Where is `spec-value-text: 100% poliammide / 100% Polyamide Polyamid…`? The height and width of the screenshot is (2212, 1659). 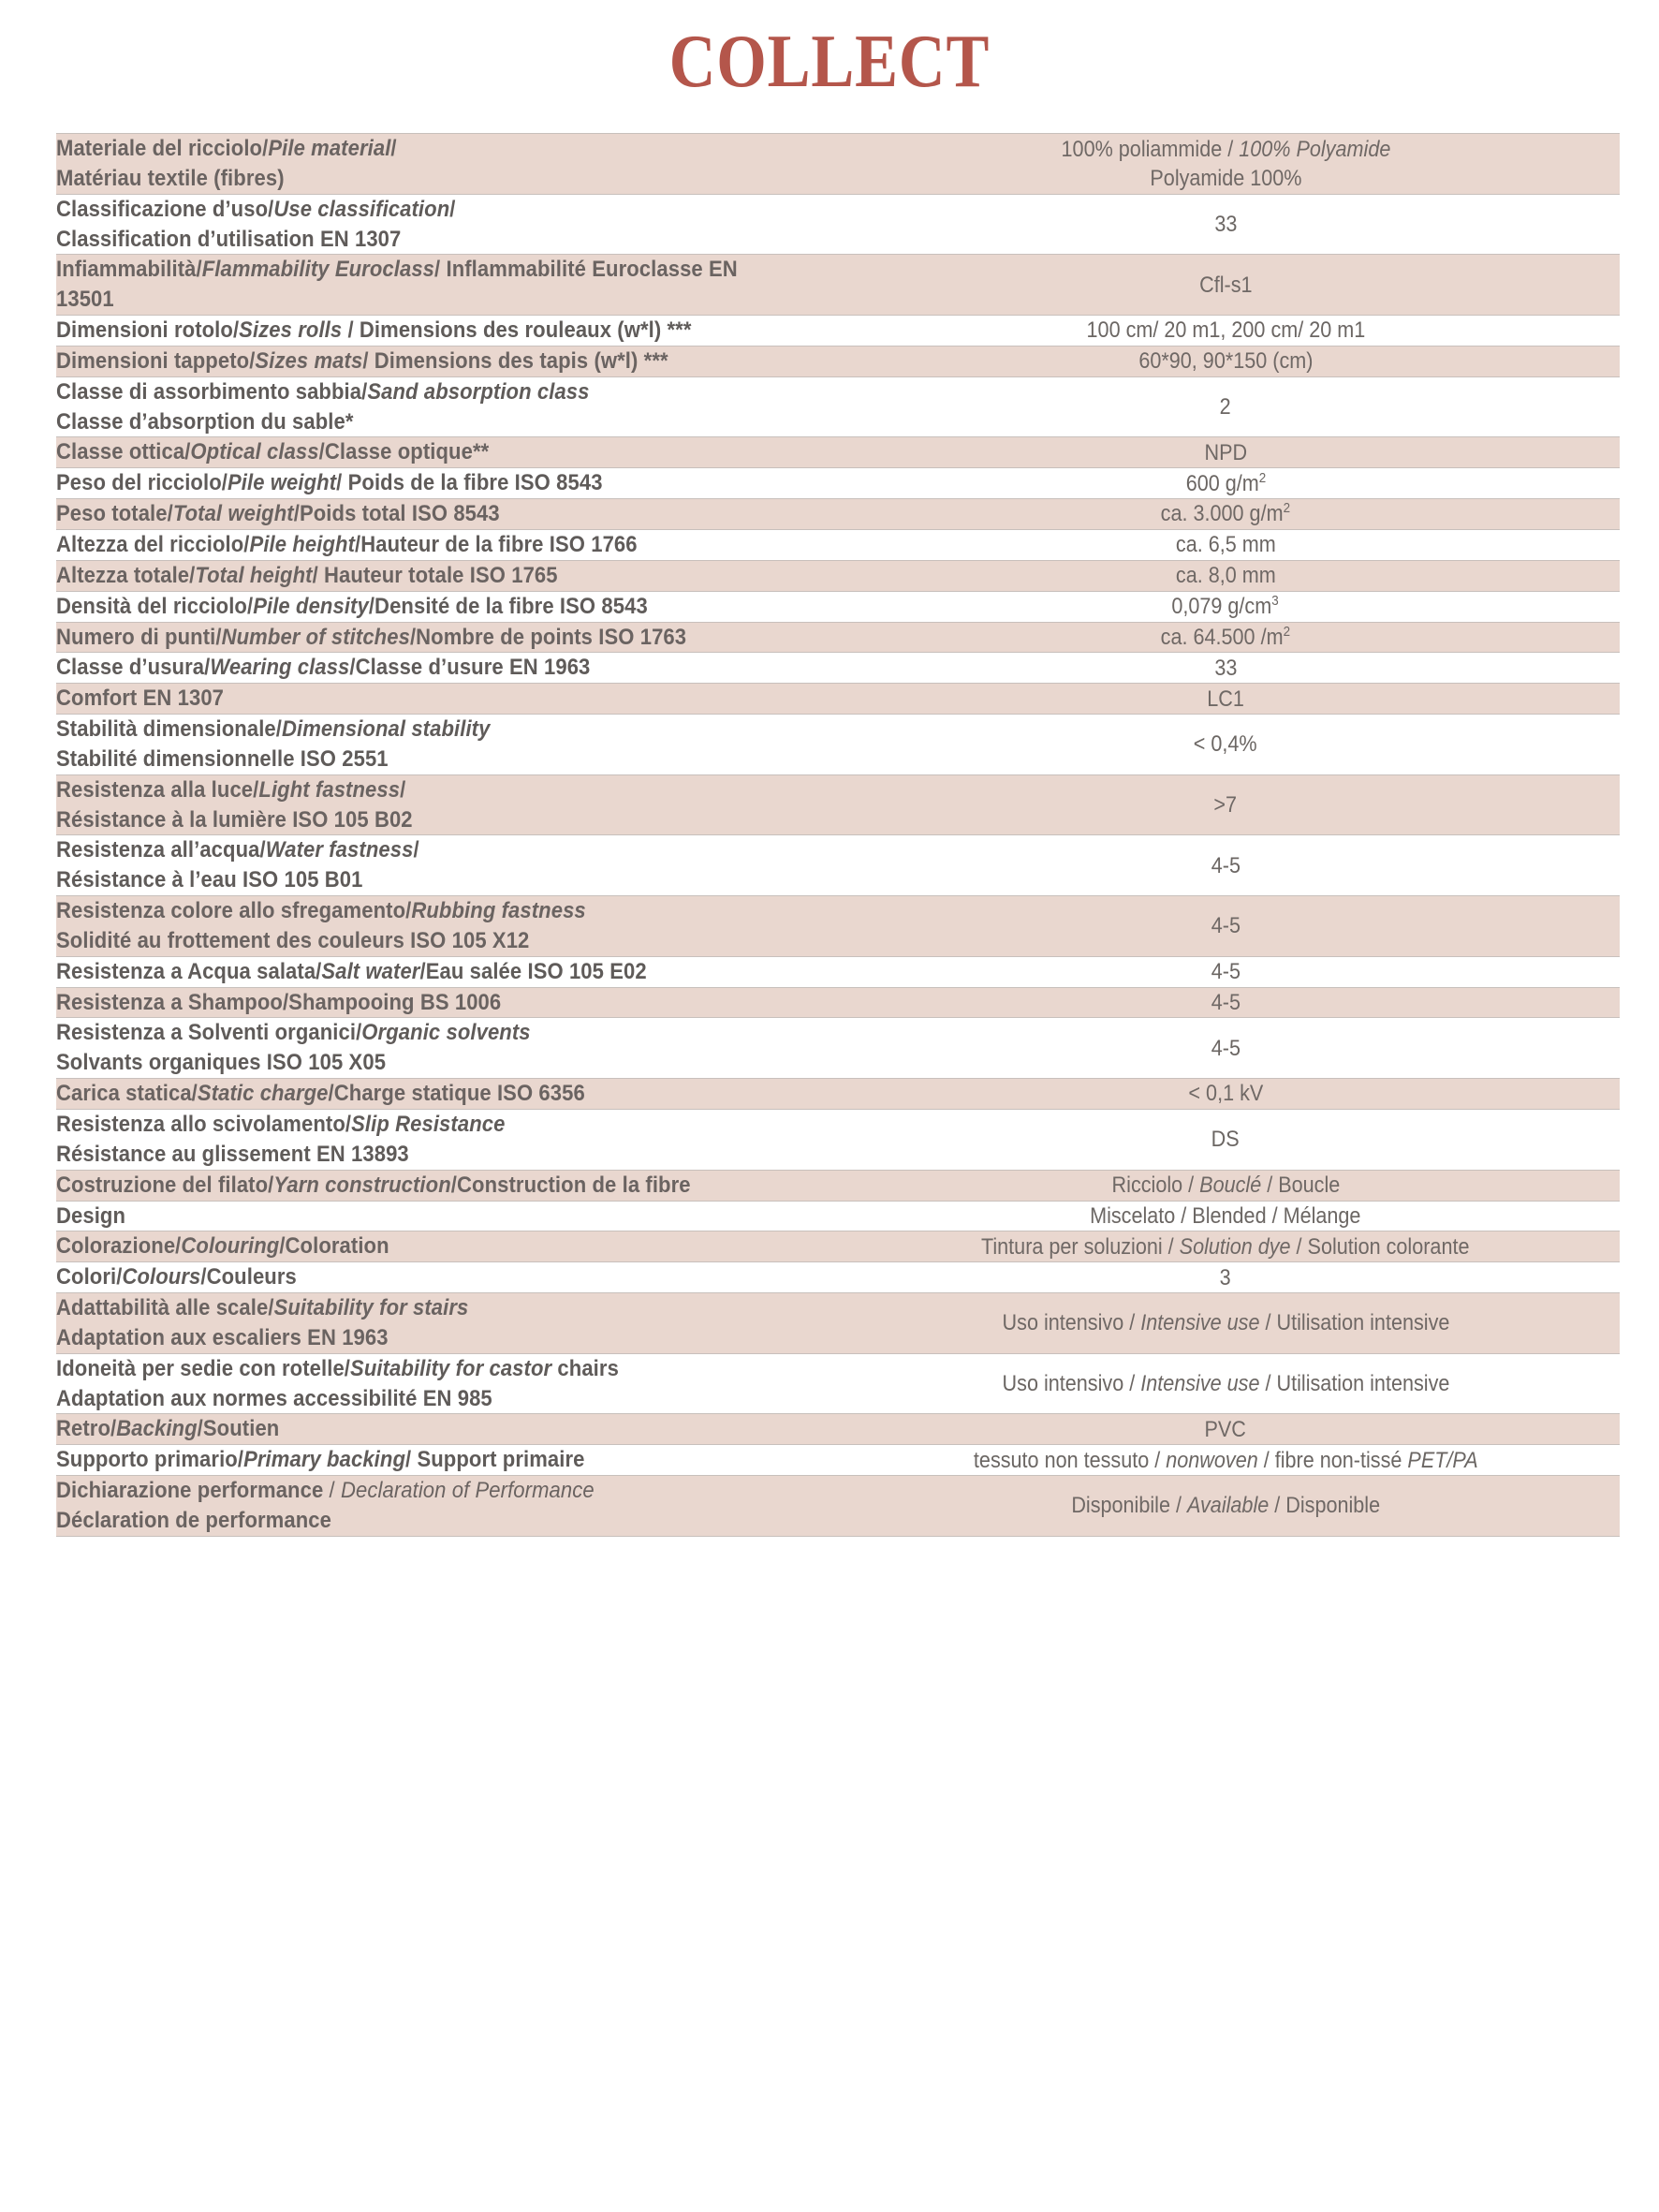
spec-value-text: 100% poliammide / 100% Polyamide Polyamid… is located at coordinates (1225, 163).